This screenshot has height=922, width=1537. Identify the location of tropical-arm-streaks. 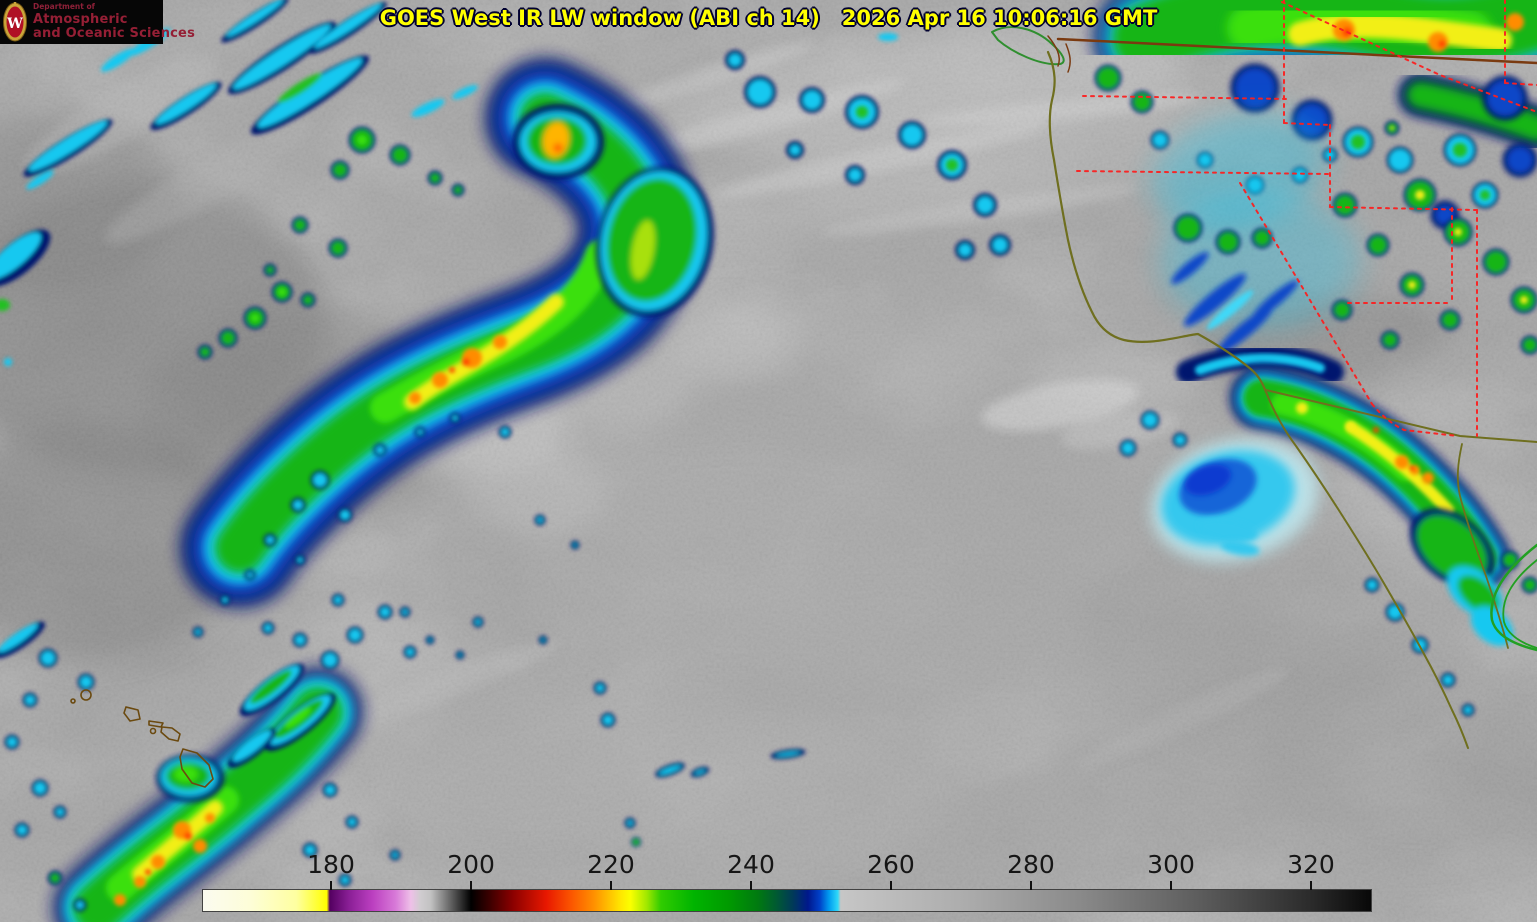
(281, 715).